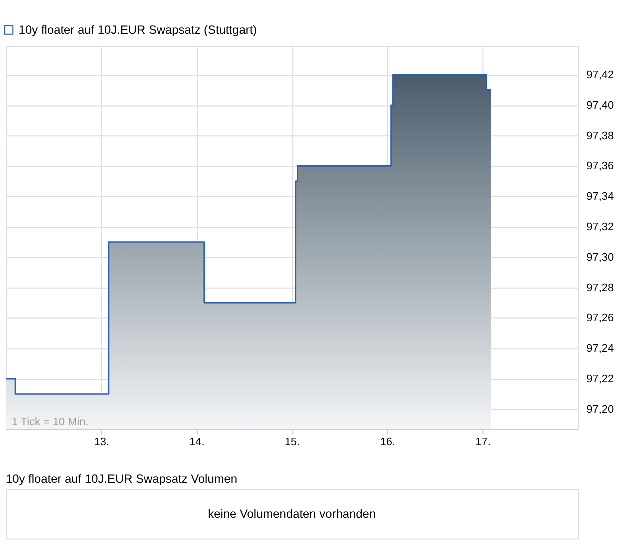 The width and height of the screenshot is (620, 546). What do you see at coordinates (102, 442) in the screenshot?
I see `x-tick-label: 13.` at bounding box center [102, 442].